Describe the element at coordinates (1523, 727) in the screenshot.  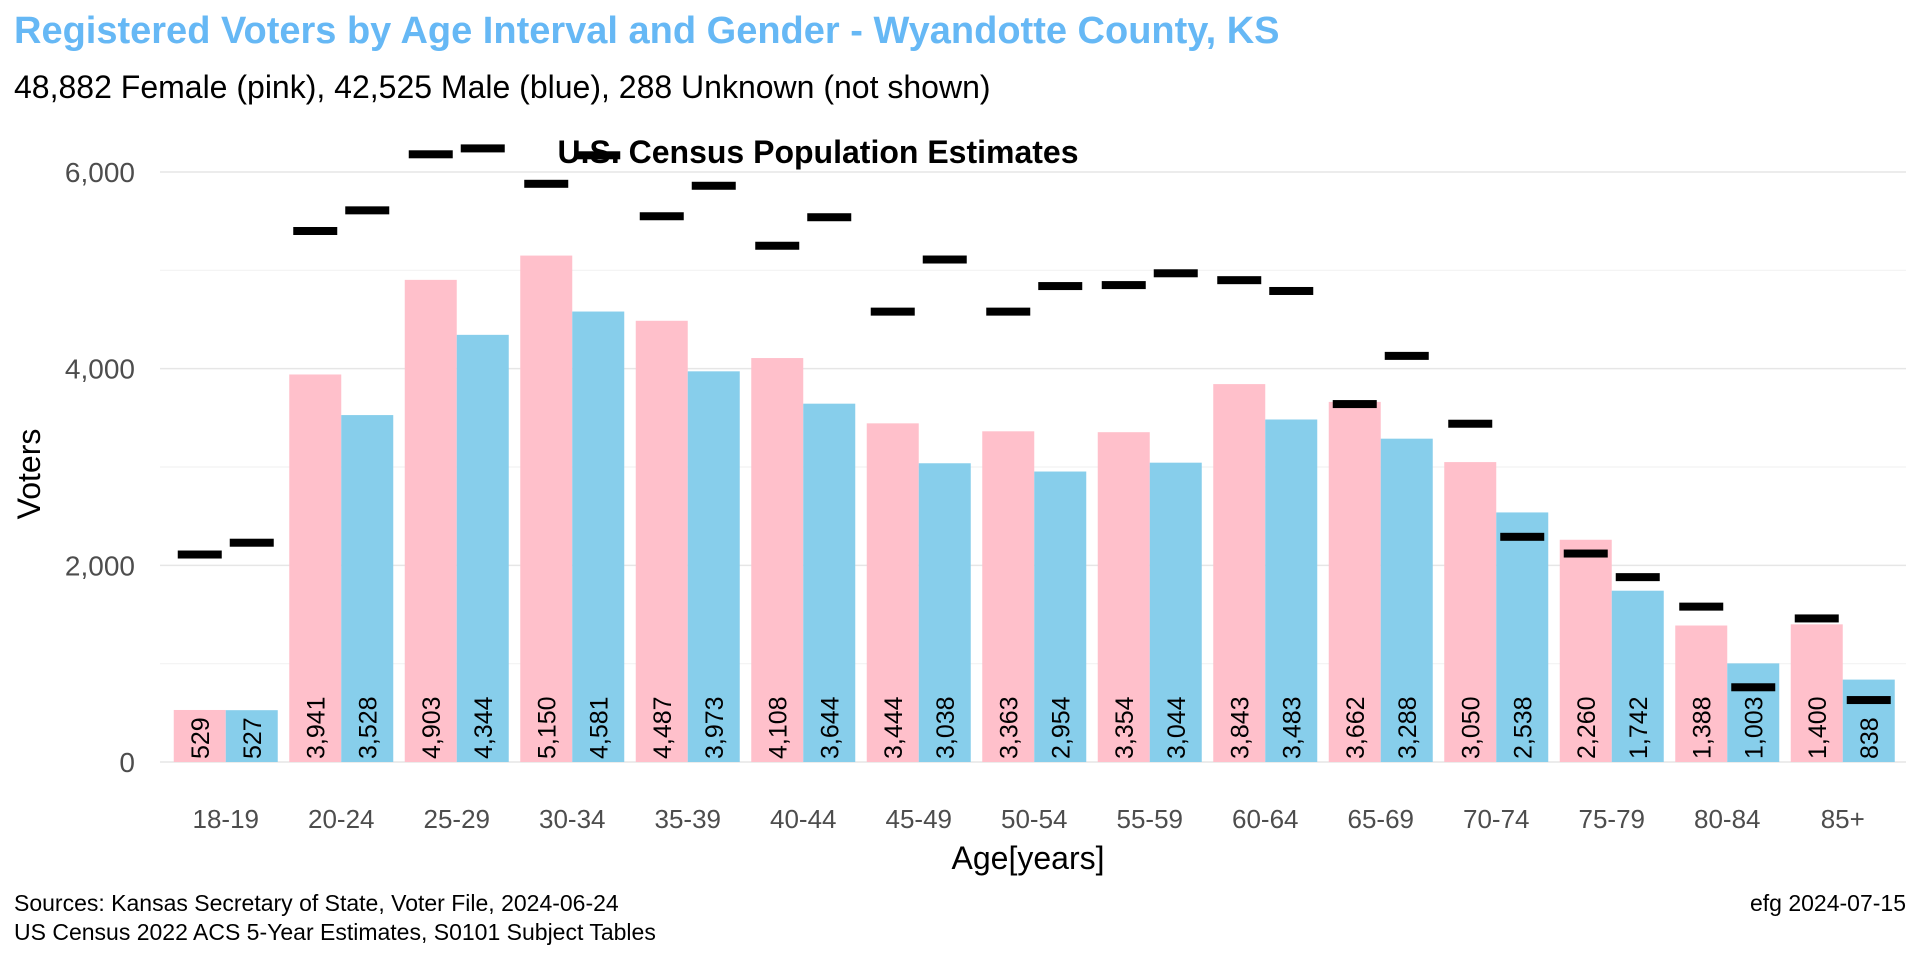
I see `bar-value-label: 2,538` at that location.